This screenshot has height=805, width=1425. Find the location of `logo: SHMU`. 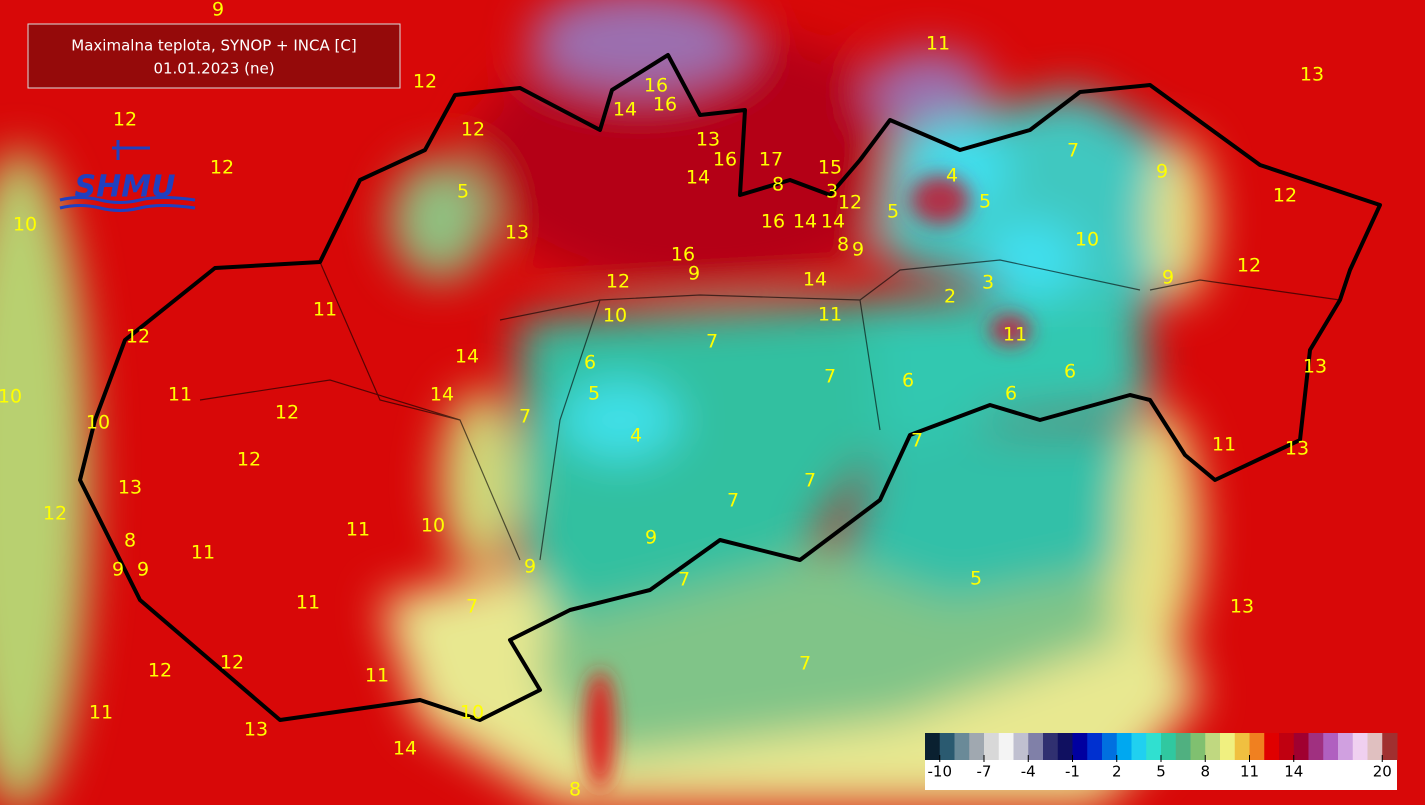

logo: SHMU is located at coordinates (127, 176).